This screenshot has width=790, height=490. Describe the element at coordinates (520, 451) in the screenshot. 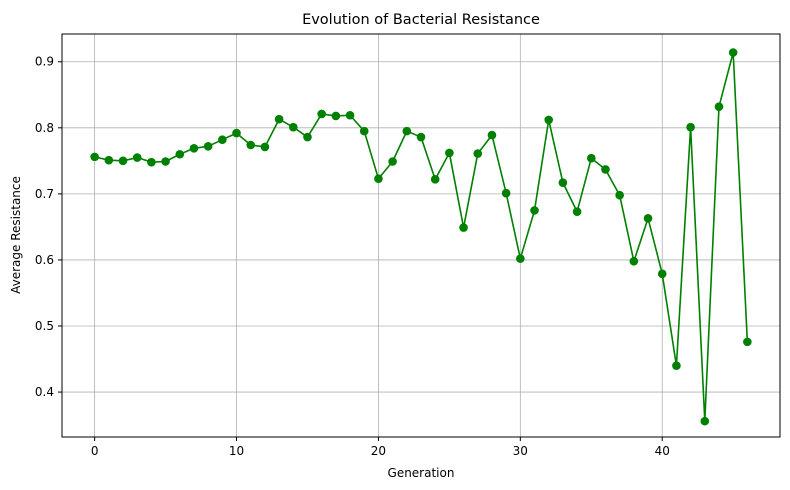

I see `x-tick-label: 30` at that location.